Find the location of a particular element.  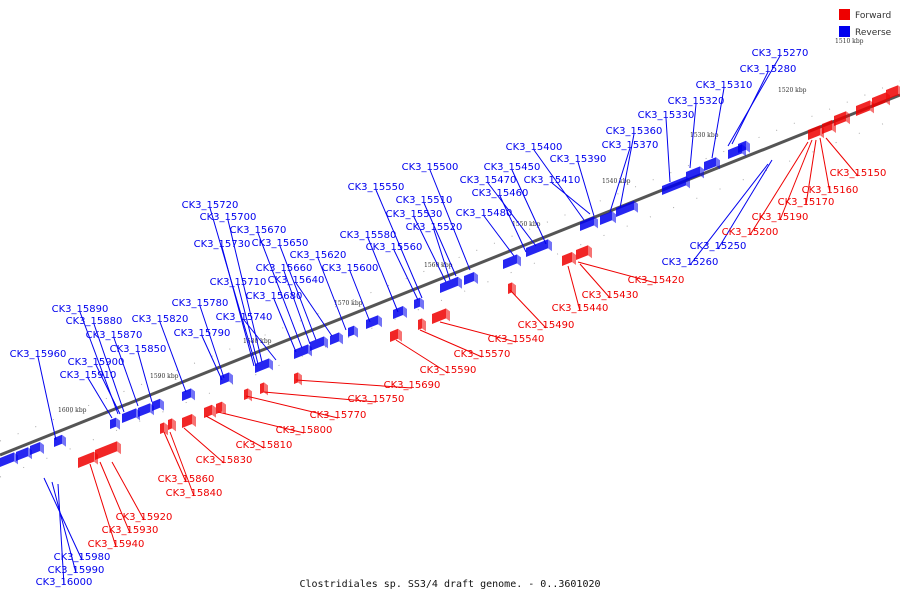

gene-label: CK3_15810 is located at coordinates (264, 445).